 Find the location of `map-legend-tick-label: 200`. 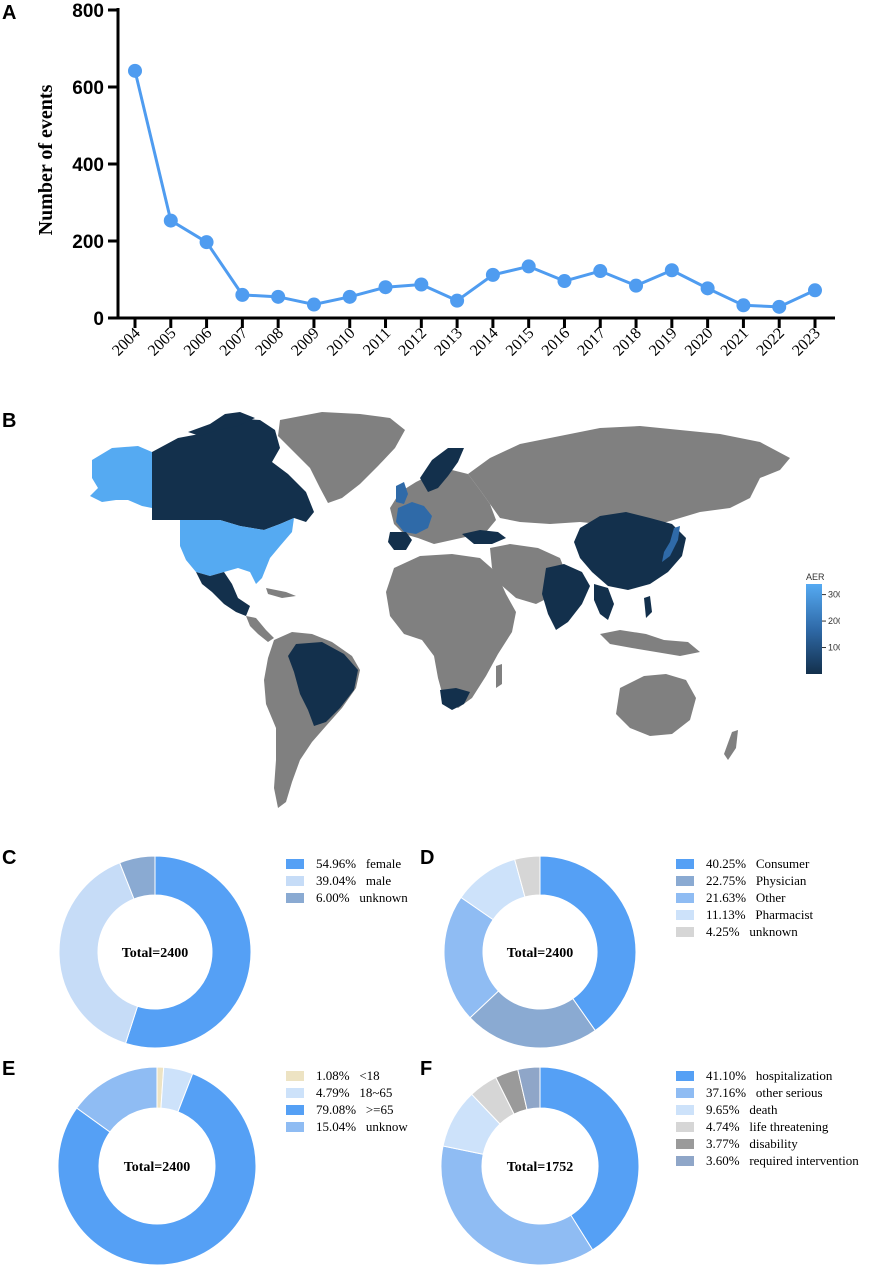

map-legend-tick-label: 200 is located at coordinates (834, 621).